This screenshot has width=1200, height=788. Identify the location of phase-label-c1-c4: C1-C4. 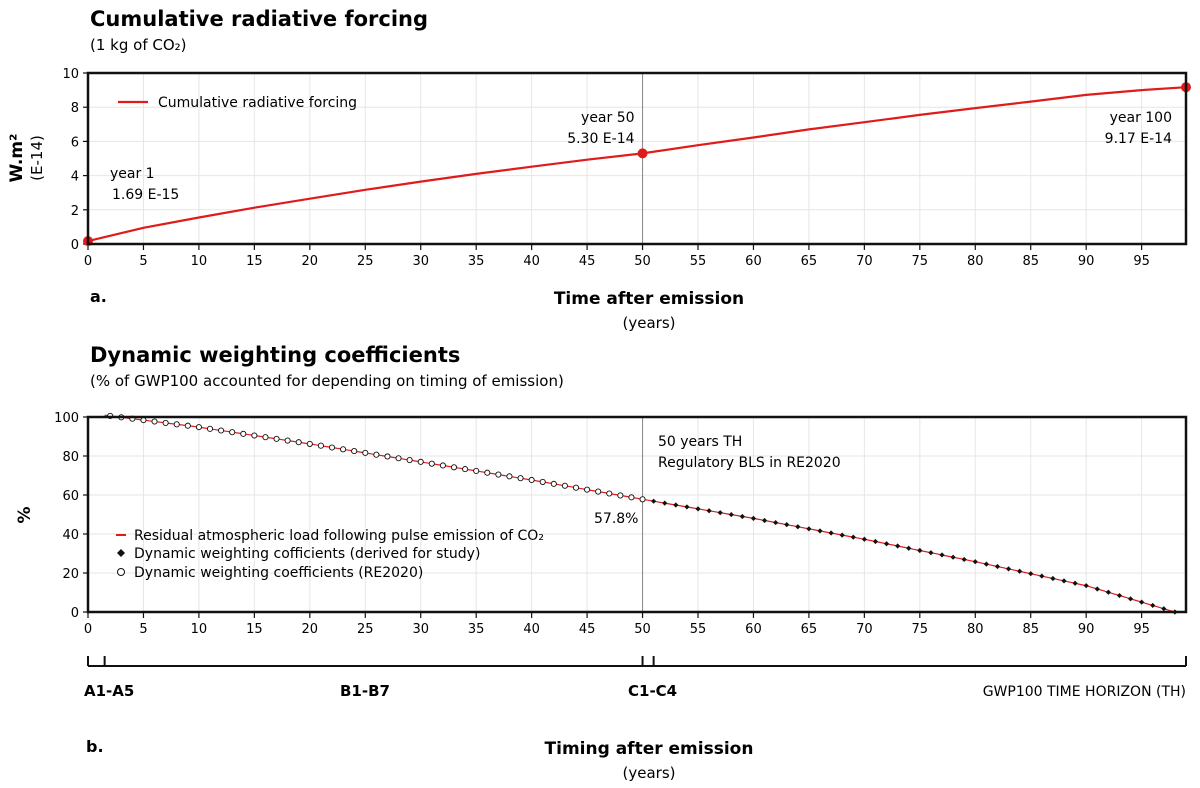
(652, 691).